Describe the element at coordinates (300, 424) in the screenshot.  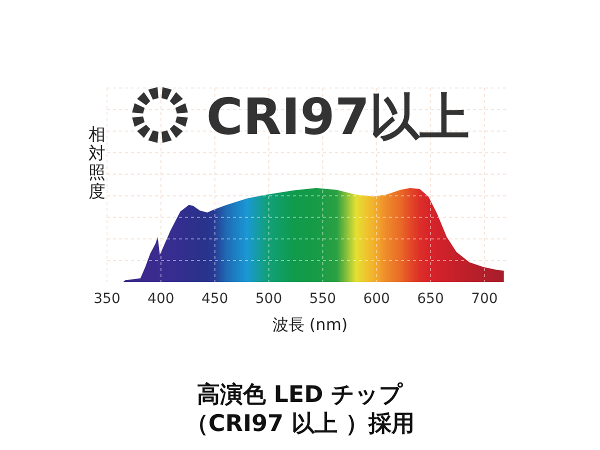
I see `text: （CRI97 以上 ）採用` at that location.